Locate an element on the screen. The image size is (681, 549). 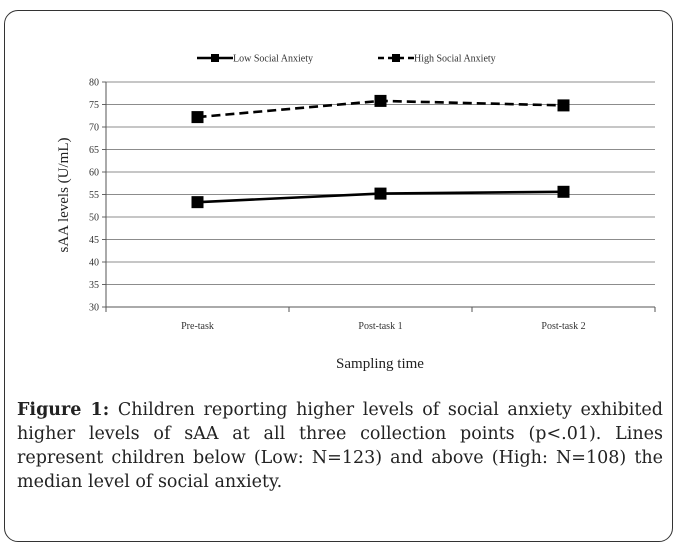
y-axis-title: sAA levels (U/mL) is located at coordinates (64, 195).